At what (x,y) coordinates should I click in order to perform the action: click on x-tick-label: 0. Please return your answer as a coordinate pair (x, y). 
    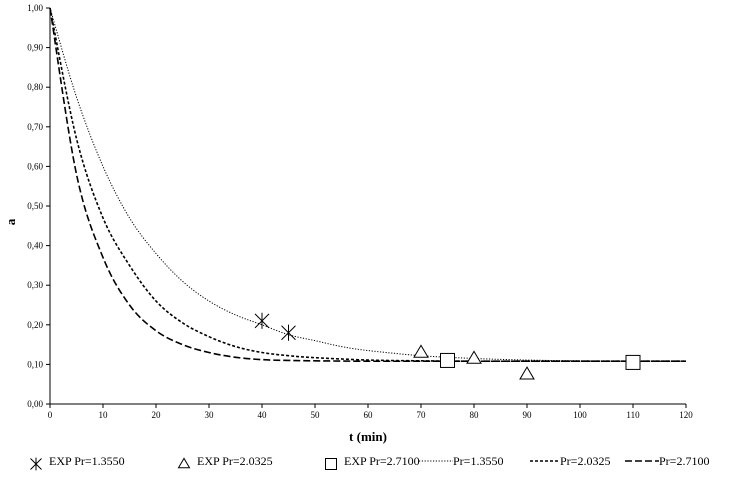
    Looking at the image, I should click on (50, 415).